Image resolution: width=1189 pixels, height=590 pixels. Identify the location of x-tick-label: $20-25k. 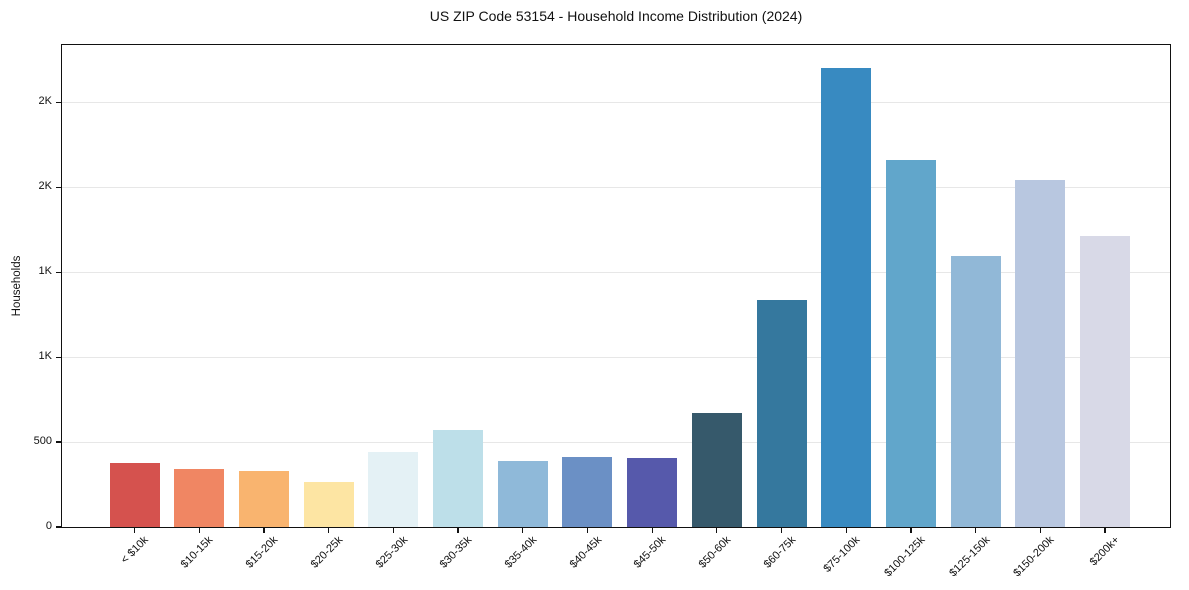
(327, 552).